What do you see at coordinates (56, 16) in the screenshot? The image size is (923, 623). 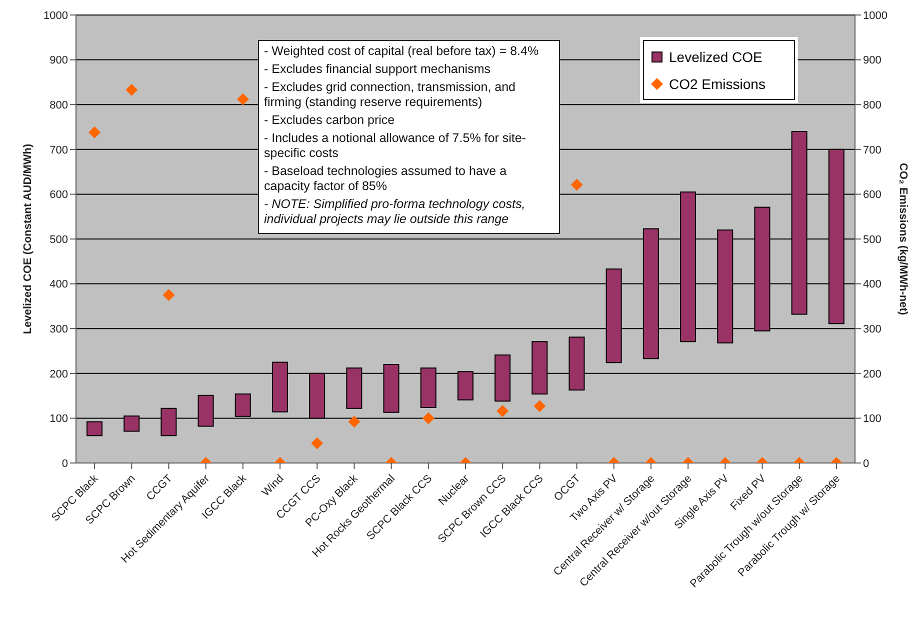 I see `y-tick-label: 1000` at bounding box center [56, 16].